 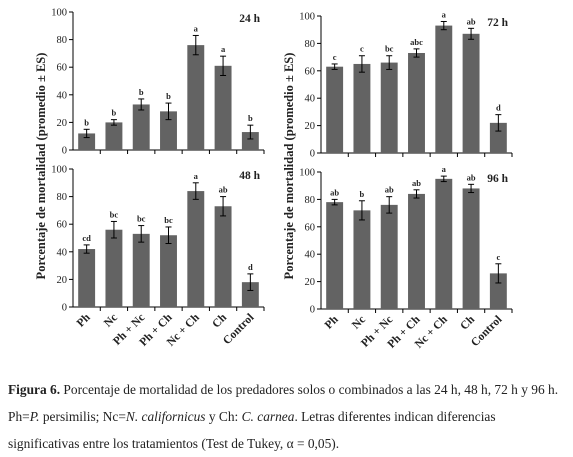 I want to click on y-axis-label-left: Porcentaje de mortalidad (promedio ± ES), so click(x=41, y=166).